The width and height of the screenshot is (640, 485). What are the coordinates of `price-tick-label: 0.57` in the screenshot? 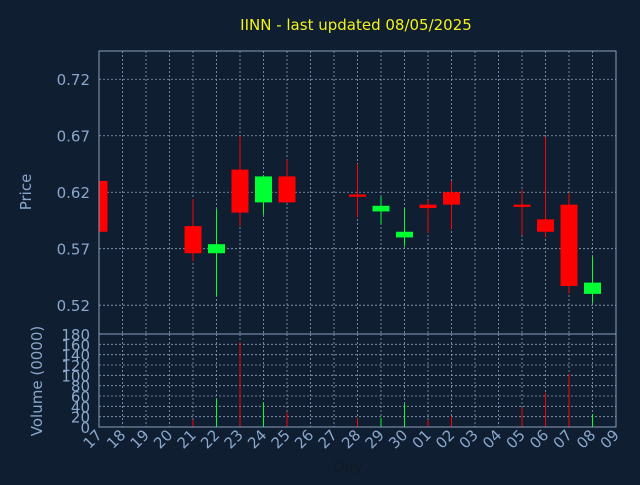 It's located at (73, 250).